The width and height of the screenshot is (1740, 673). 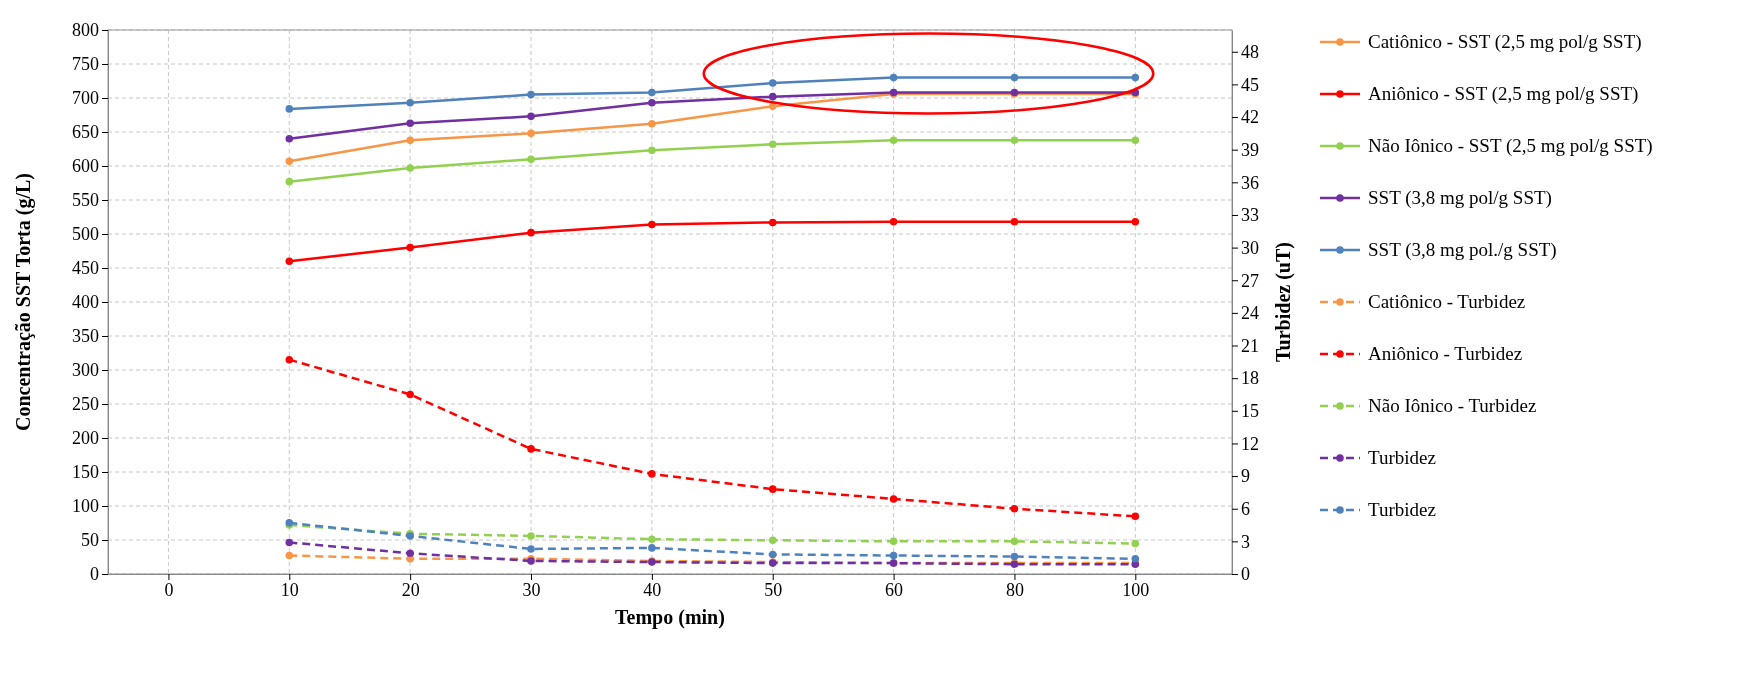 I want to click on x-tick-label: 60, so click(x=894, y=589).